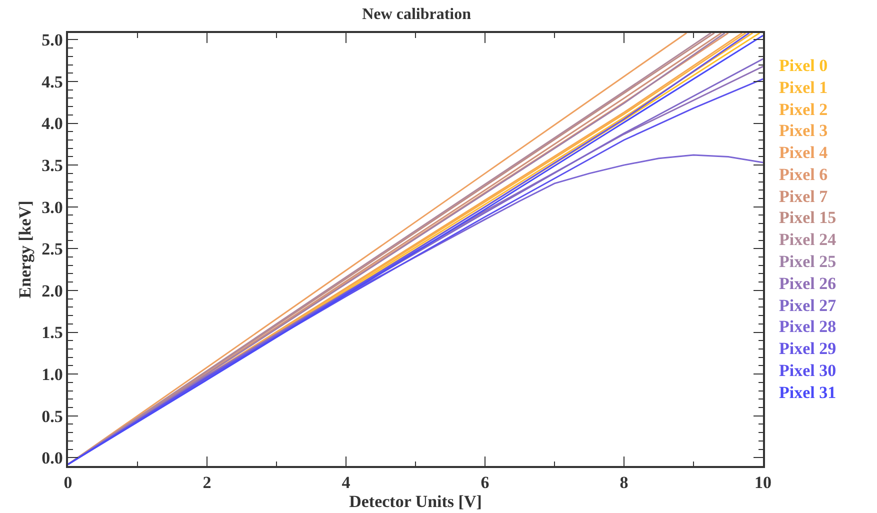 This screenshot has height=513, width=877. I want to click on x-tick-label: 8, so click(624, 482).